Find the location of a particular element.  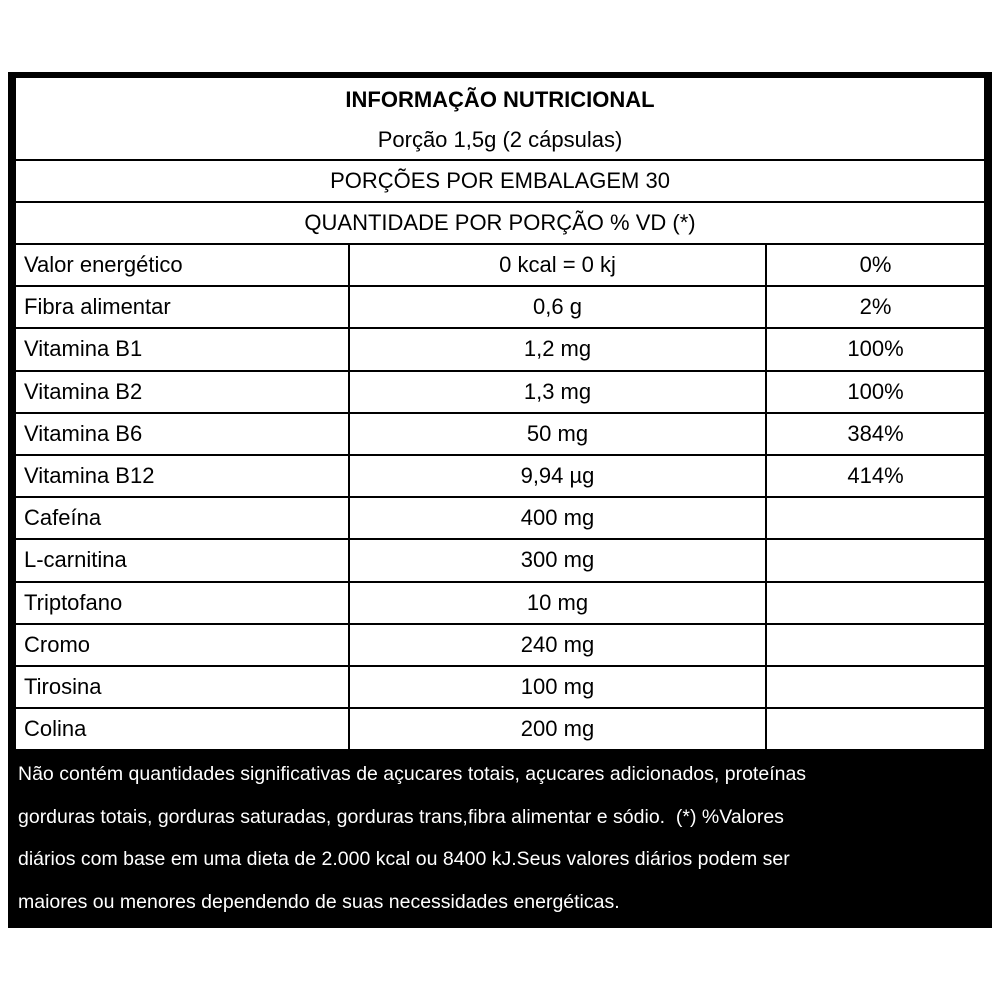

daily-value: 414% is located at coordinates (875, 476).